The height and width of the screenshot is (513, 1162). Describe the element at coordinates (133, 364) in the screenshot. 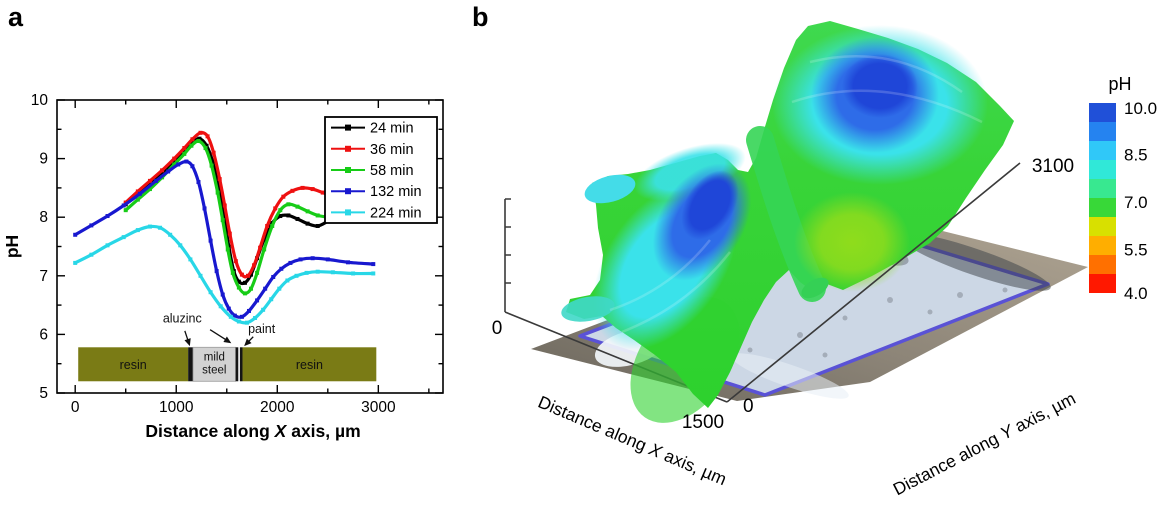

I see `inset-block-resin` at that location.